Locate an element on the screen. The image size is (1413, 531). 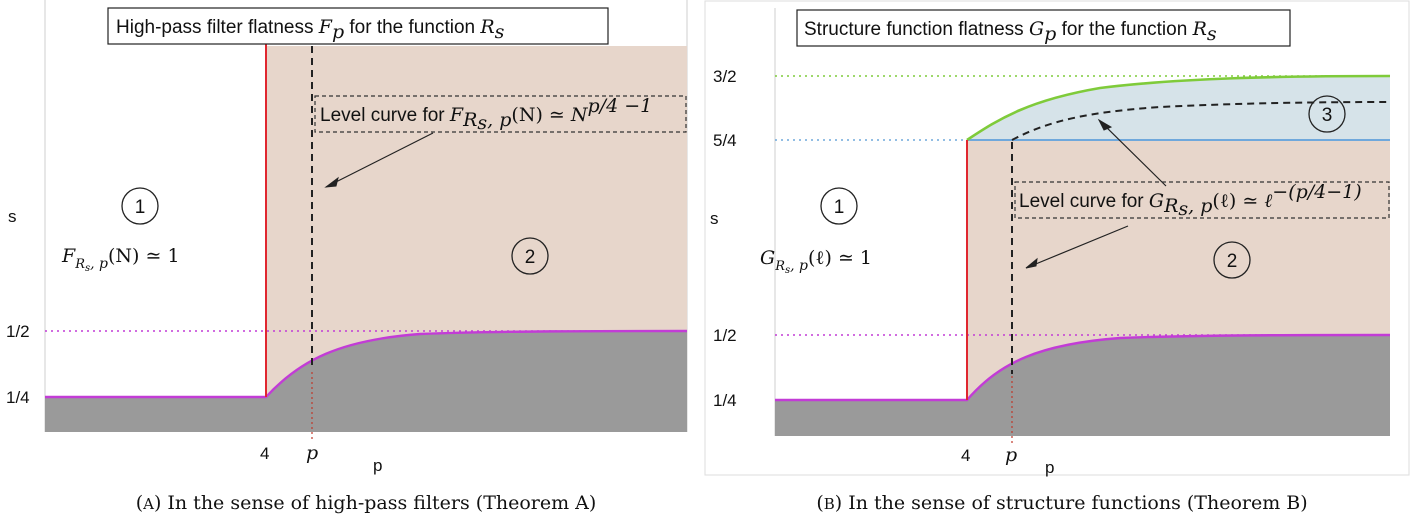
panel-a-region-2-label: 2 is located at coordinates (530, 257).